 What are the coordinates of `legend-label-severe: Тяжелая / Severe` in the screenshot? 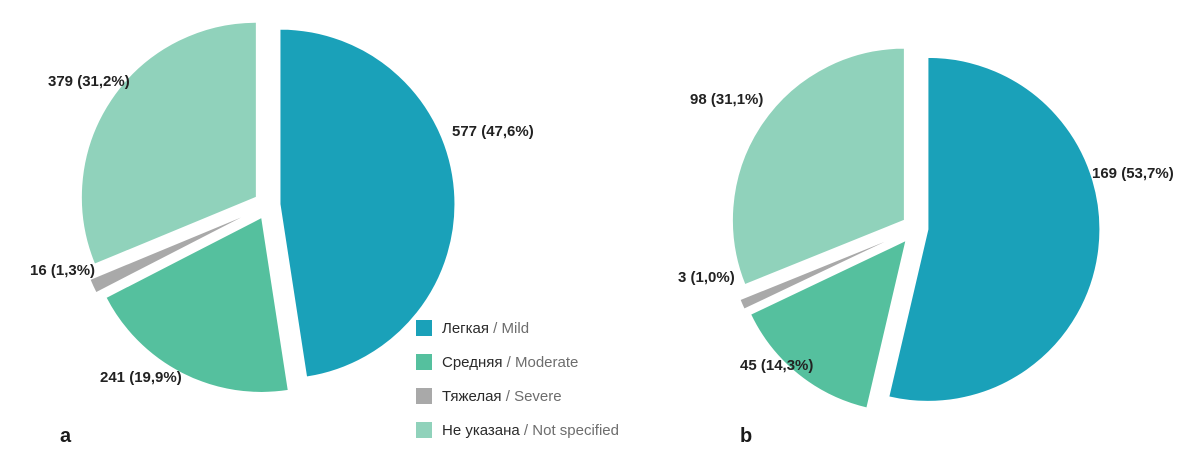 It's located at (502, 396).